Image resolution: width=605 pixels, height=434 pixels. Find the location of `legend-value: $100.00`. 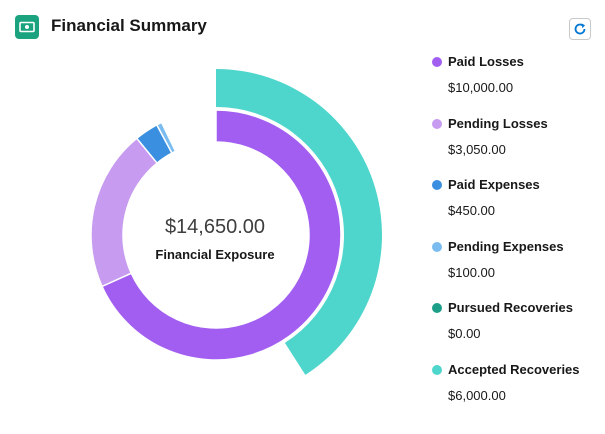

legend-value: $100.00 is located at coordinates (471, 272).